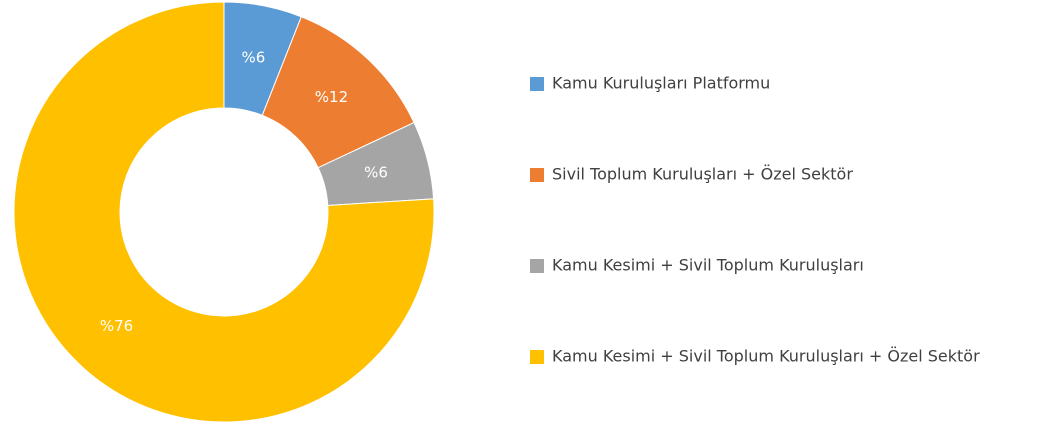 The image size is (1062, 425). Describe the element at coordinates (702, 174) in the screenshot. I see `legend-label: Sivil Toplum Kuruluşları + Özel Sektör` at that location.